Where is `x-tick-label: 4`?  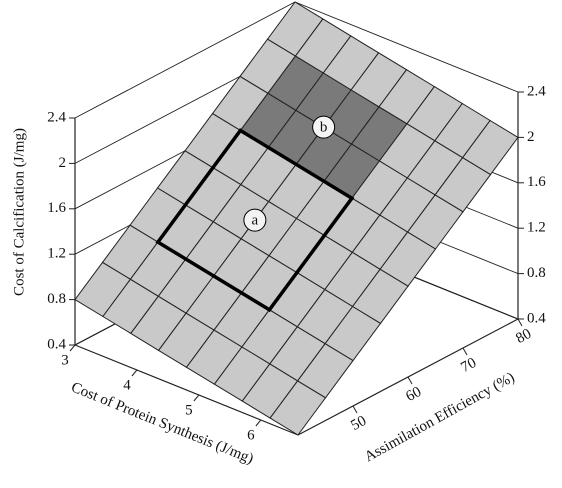 x-tick-label: 4 is located at coordinates (127, 385).